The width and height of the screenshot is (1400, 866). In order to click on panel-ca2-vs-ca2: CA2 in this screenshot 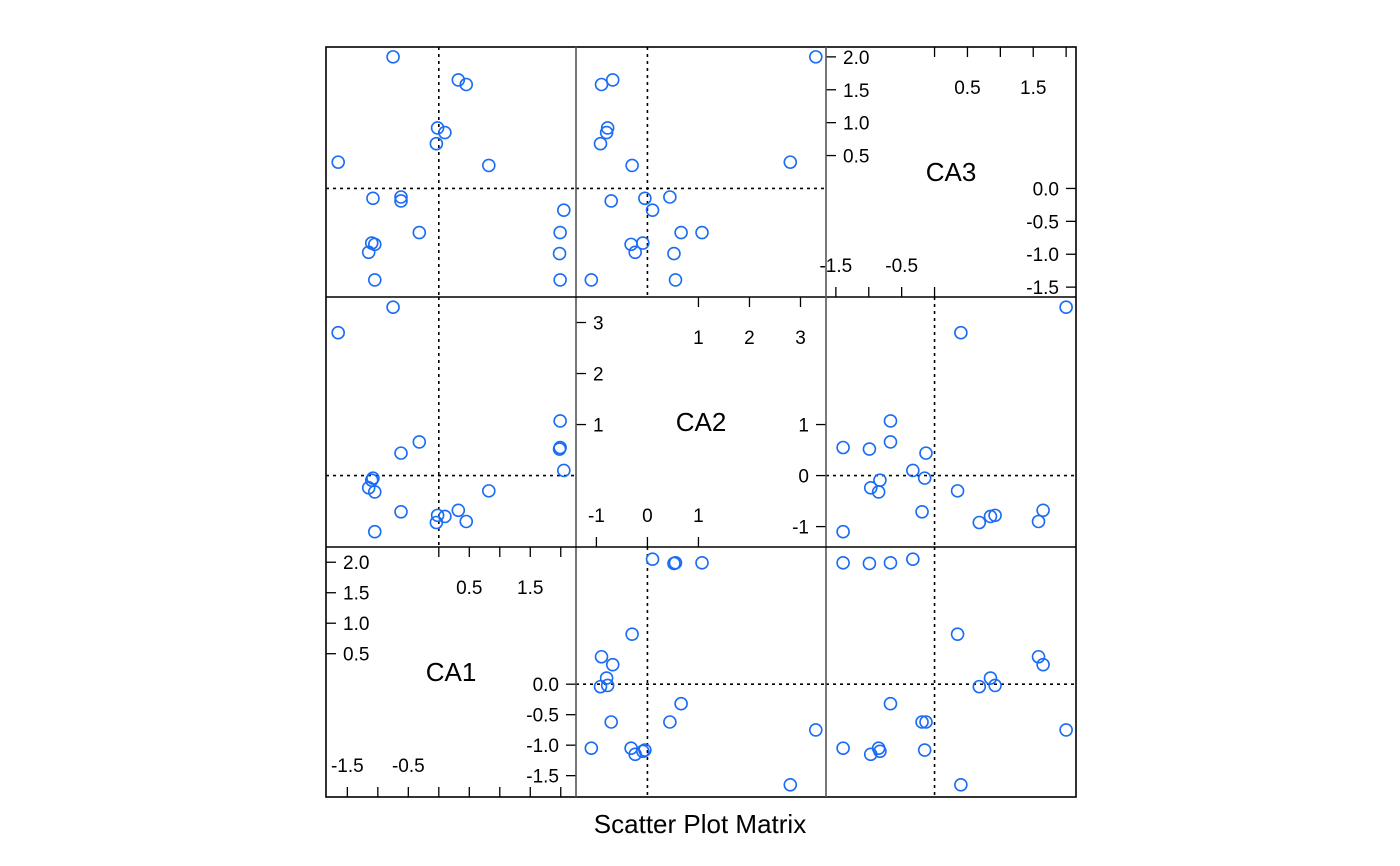, I will do `click(701, 422)`.